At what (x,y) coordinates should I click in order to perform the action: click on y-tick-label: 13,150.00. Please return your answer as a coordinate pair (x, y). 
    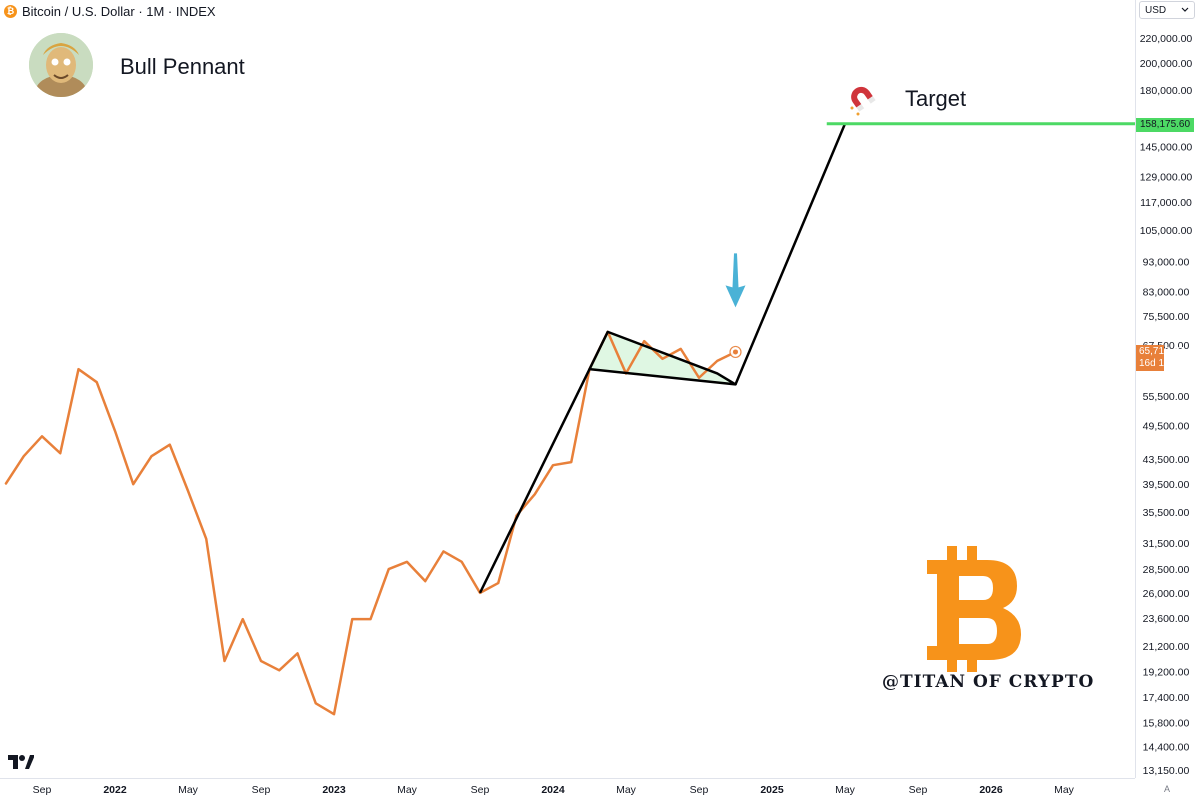
    Looking at the image, I should click on (1166, 771).